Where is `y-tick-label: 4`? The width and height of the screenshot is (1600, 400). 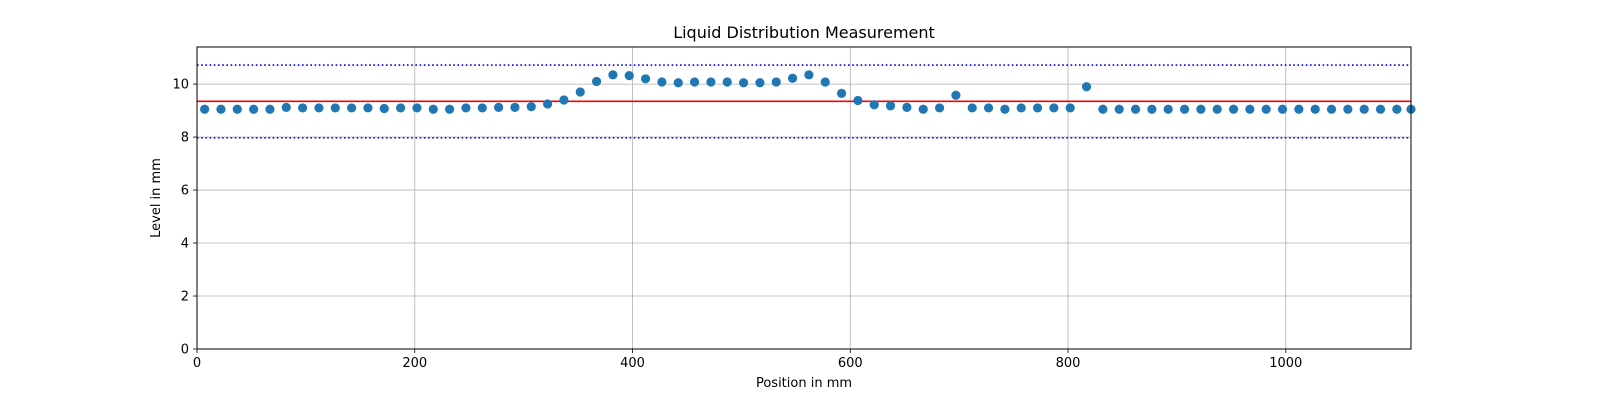
y-tick-label: 4 is located at coordinates (185, 244).